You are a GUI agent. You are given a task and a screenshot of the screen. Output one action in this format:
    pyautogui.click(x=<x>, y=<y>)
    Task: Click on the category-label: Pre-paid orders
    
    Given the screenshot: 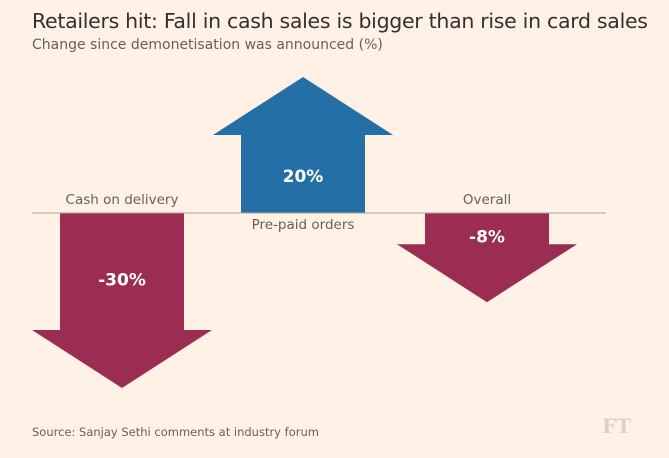 What is the action you would take?
    pyautogui.click(x=303, y=225)
    